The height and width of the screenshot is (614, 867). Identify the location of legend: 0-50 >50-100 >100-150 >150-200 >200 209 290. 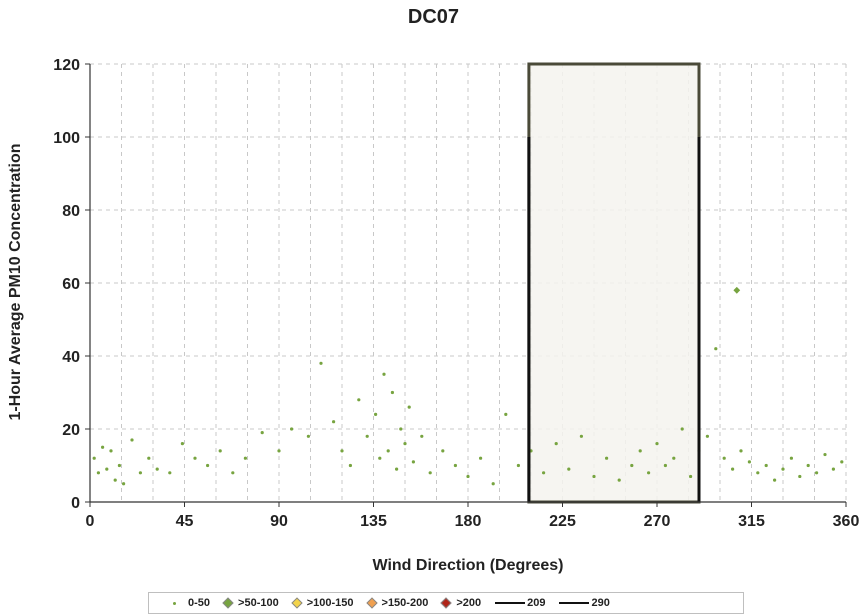
(446, 603).